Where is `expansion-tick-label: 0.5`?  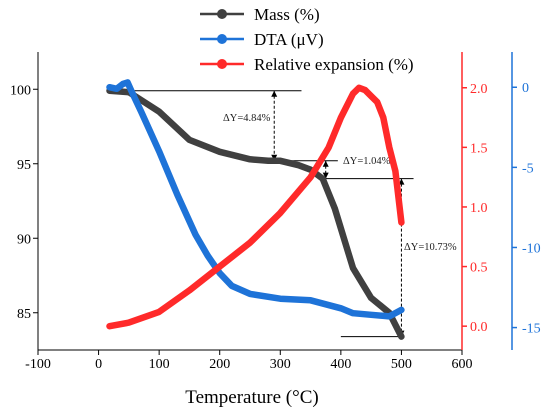
expansion-tick-label: 0.5 is located at coordinates (479, 268).